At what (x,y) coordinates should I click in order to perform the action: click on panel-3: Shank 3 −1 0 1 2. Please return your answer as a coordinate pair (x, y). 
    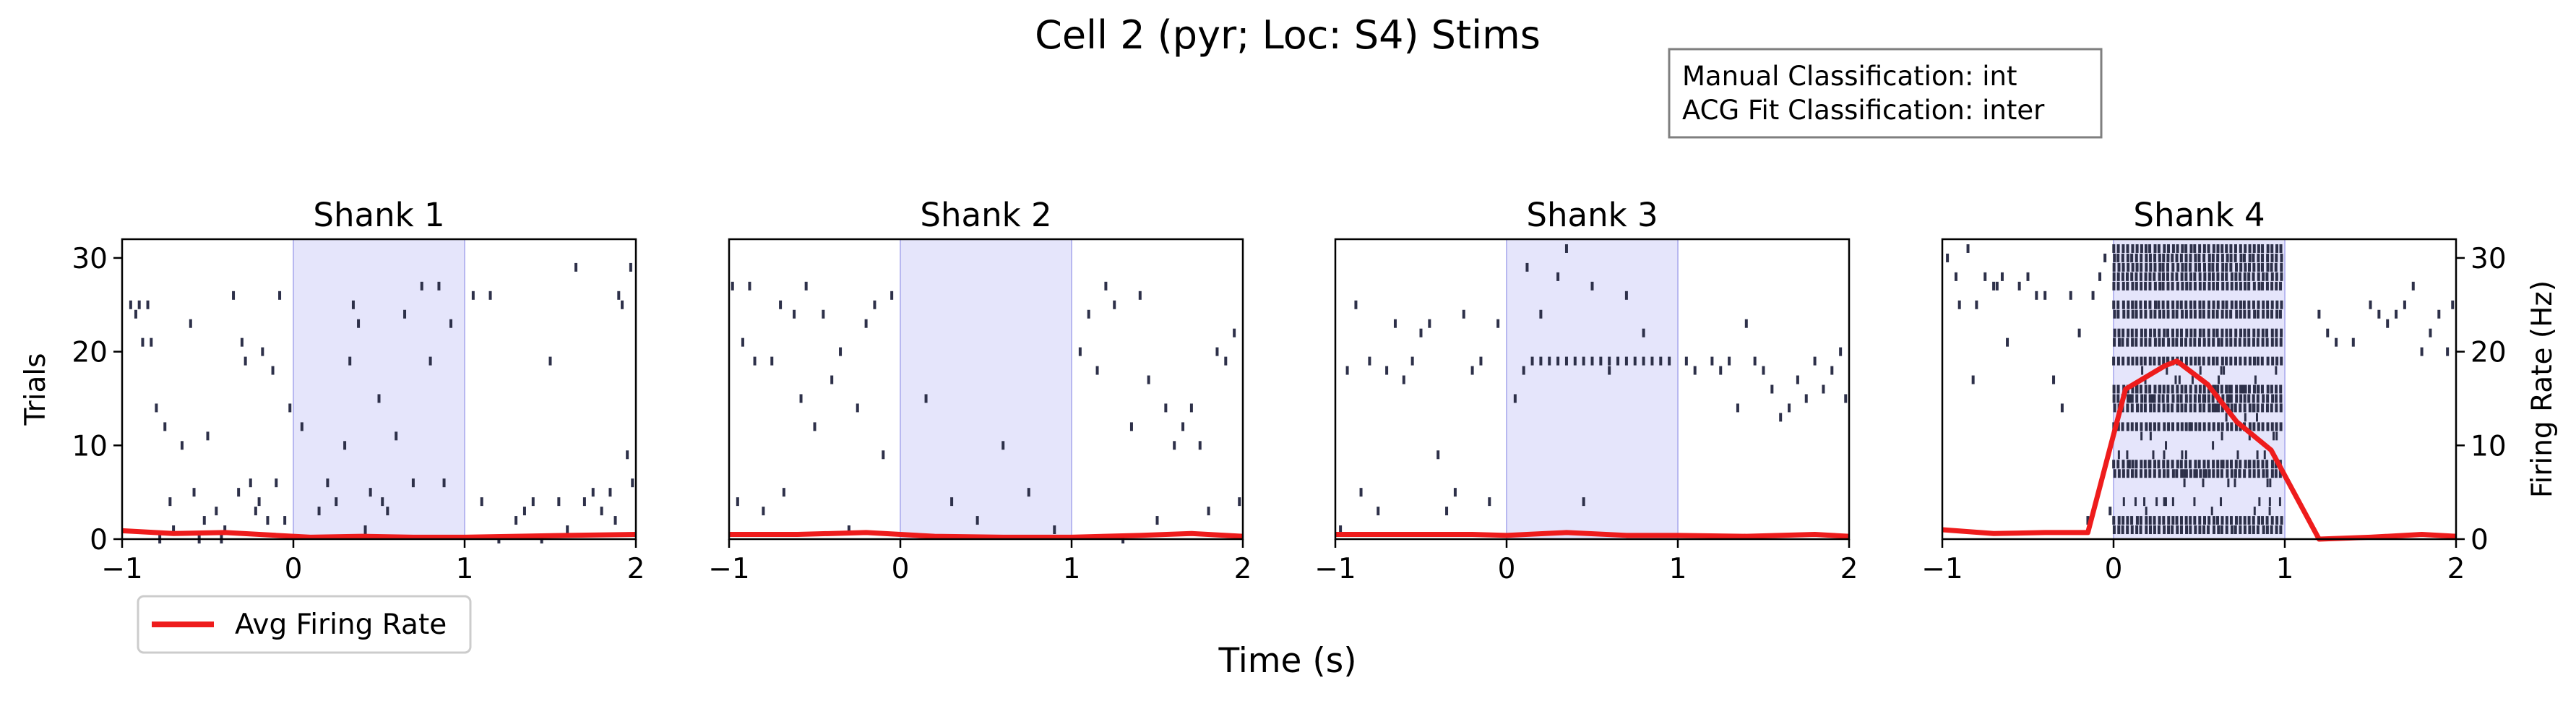
    Looking at the image, I should click on (1586, 391).